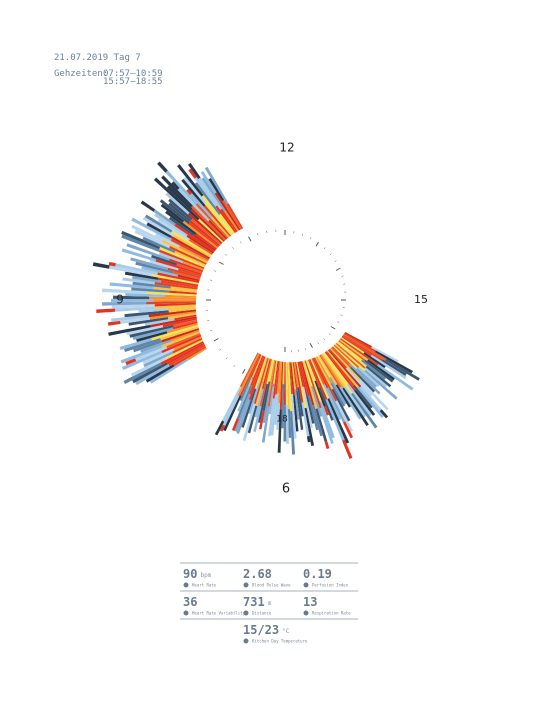  What do you see at coordinates (205, 575) in the screenshot?
I see `metric-unit: bpm` at bounding box center [205, 575].